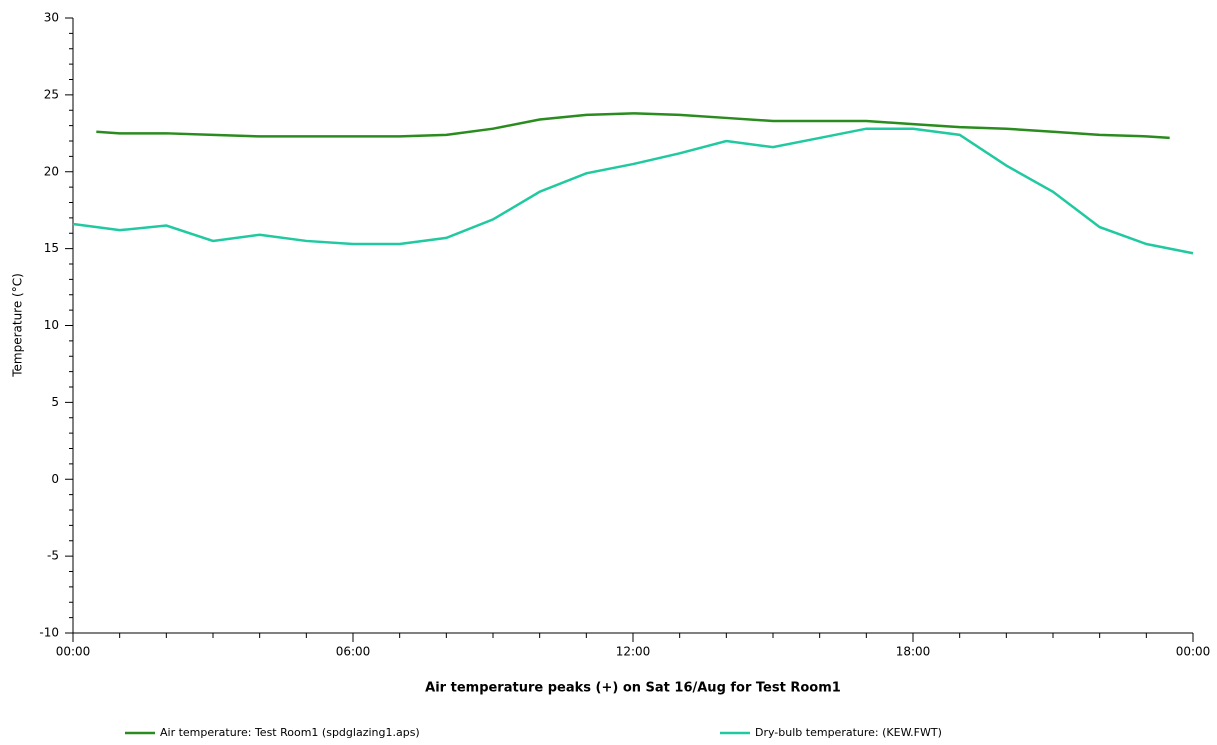 This screenshot has height=745, width=1217. I want to click on series-line, so click(633, 126).